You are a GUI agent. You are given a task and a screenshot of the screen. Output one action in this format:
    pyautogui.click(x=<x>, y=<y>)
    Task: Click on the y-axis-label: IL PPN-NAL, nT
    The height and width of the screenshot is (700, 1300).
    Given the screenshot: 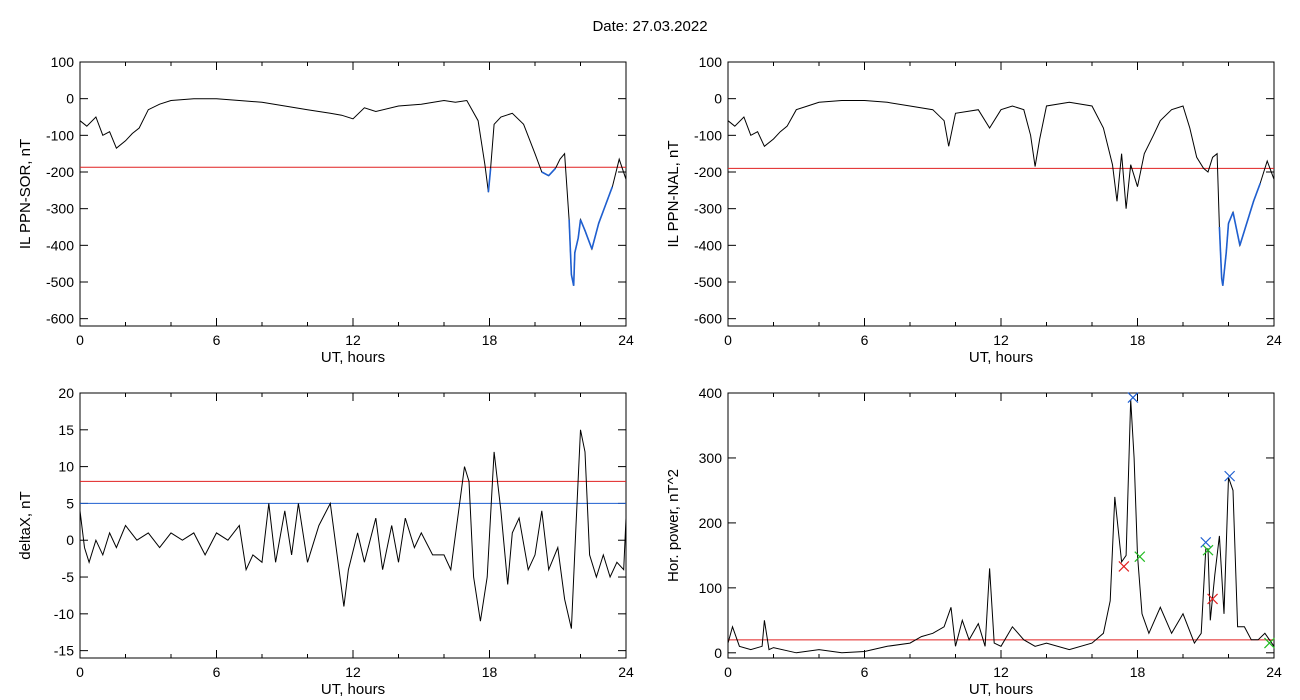 What is the action you would take?
    pyautogui.click(x=673, y=194)
    